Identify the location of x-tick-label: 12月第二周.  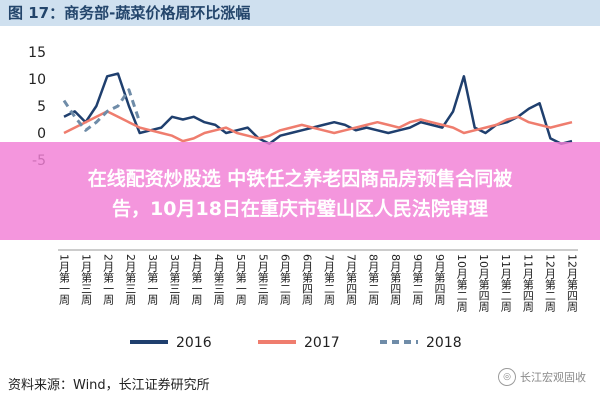
(549, 283).